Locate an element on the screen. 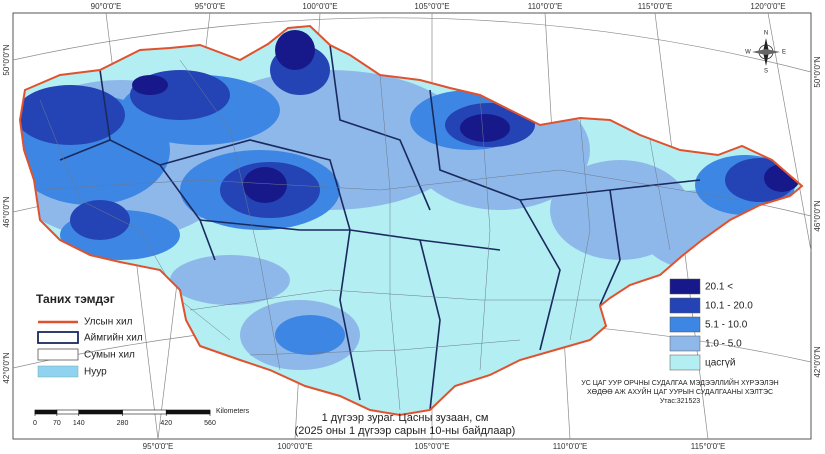 Image resolution: width=825 pixels, height=454 pixels. top-label: 90°0'0"E is located at coordinates (106, 6).